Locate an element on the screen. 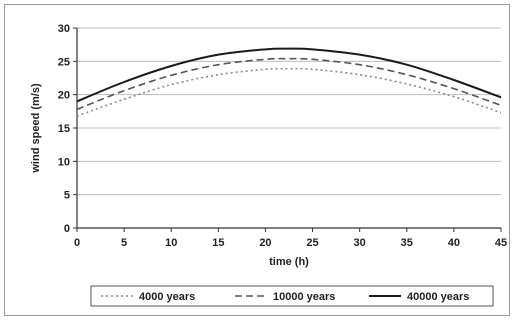 The image size is (516, 322). x-tick-label: 45 is located at coordinates (501, 243).